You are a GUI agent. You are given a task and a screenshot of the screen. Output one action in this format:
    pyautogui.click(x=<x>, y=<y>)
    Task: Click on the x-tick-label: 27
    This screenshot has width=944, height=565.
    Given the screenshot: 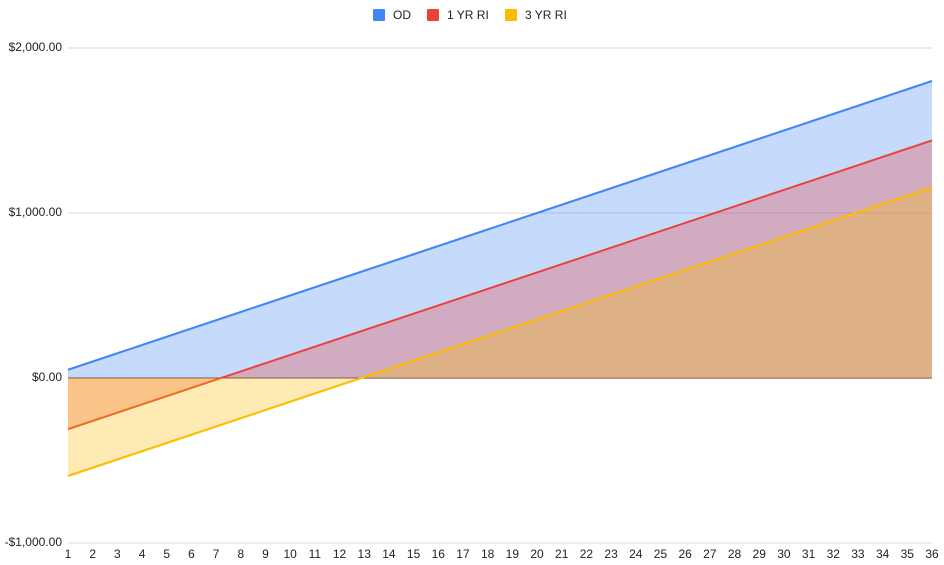 What is the action you would take?
    pyautogui.click(x=710, y=554)
    